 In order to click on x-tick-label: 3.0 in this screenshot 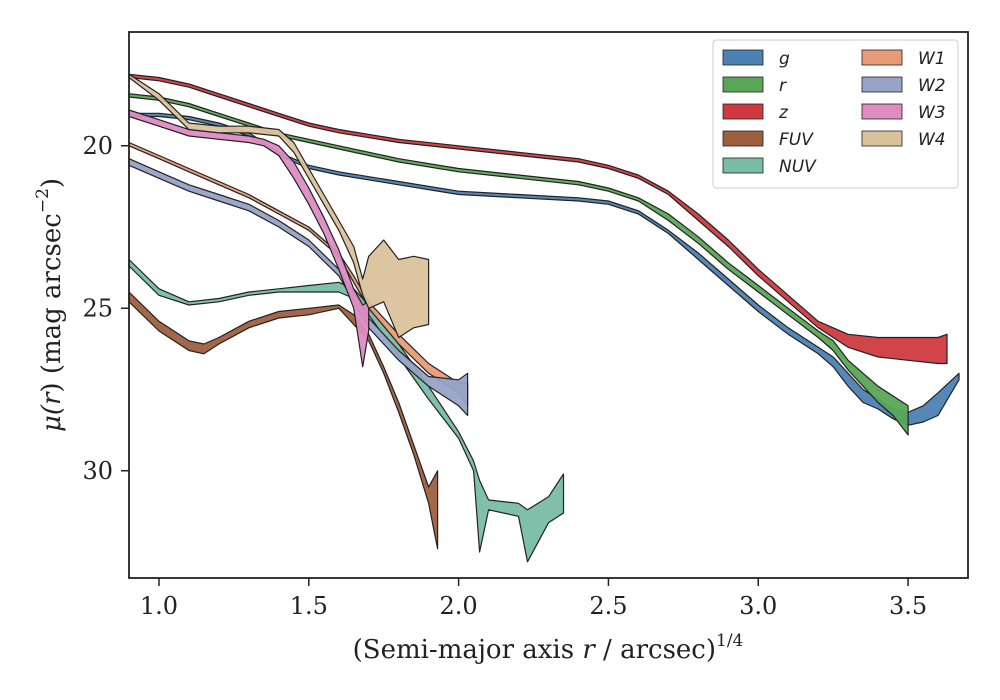, I will do `click(758, 606)`.